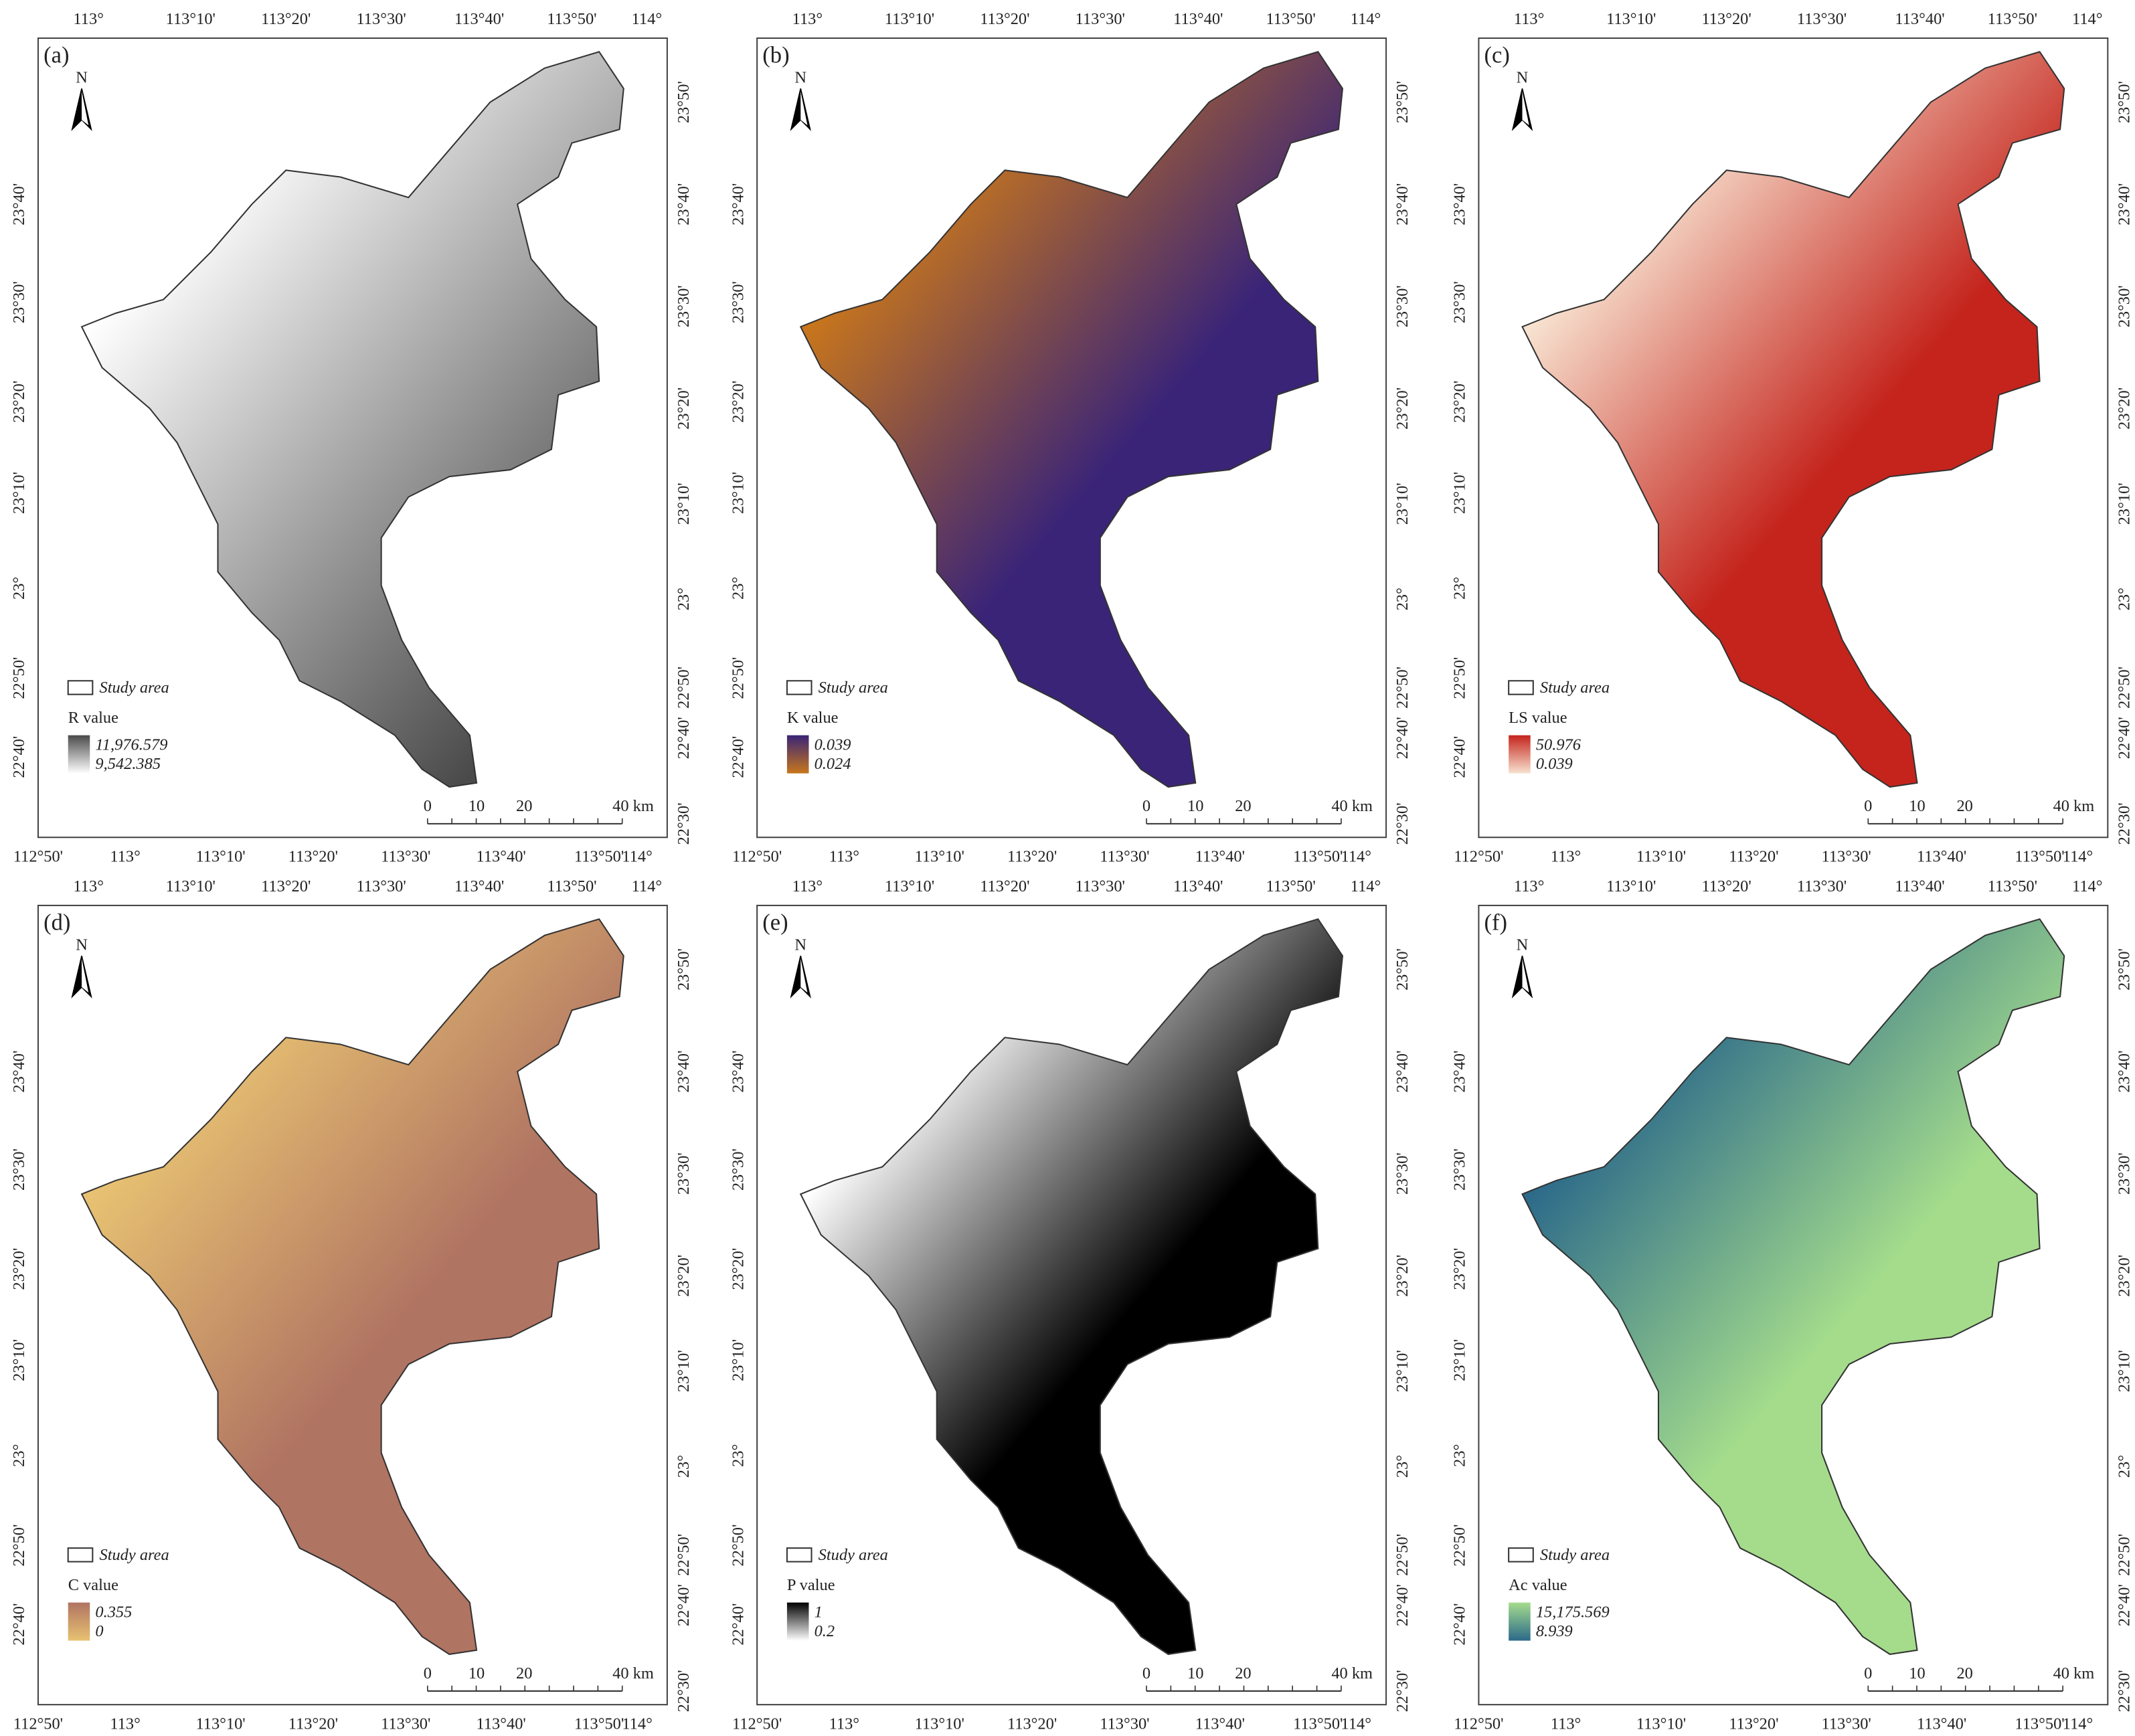  What do you see at coordinates (99, 1631) in the screenshot?
I see `legend-min: 0` at bounding box center [99, 1631].